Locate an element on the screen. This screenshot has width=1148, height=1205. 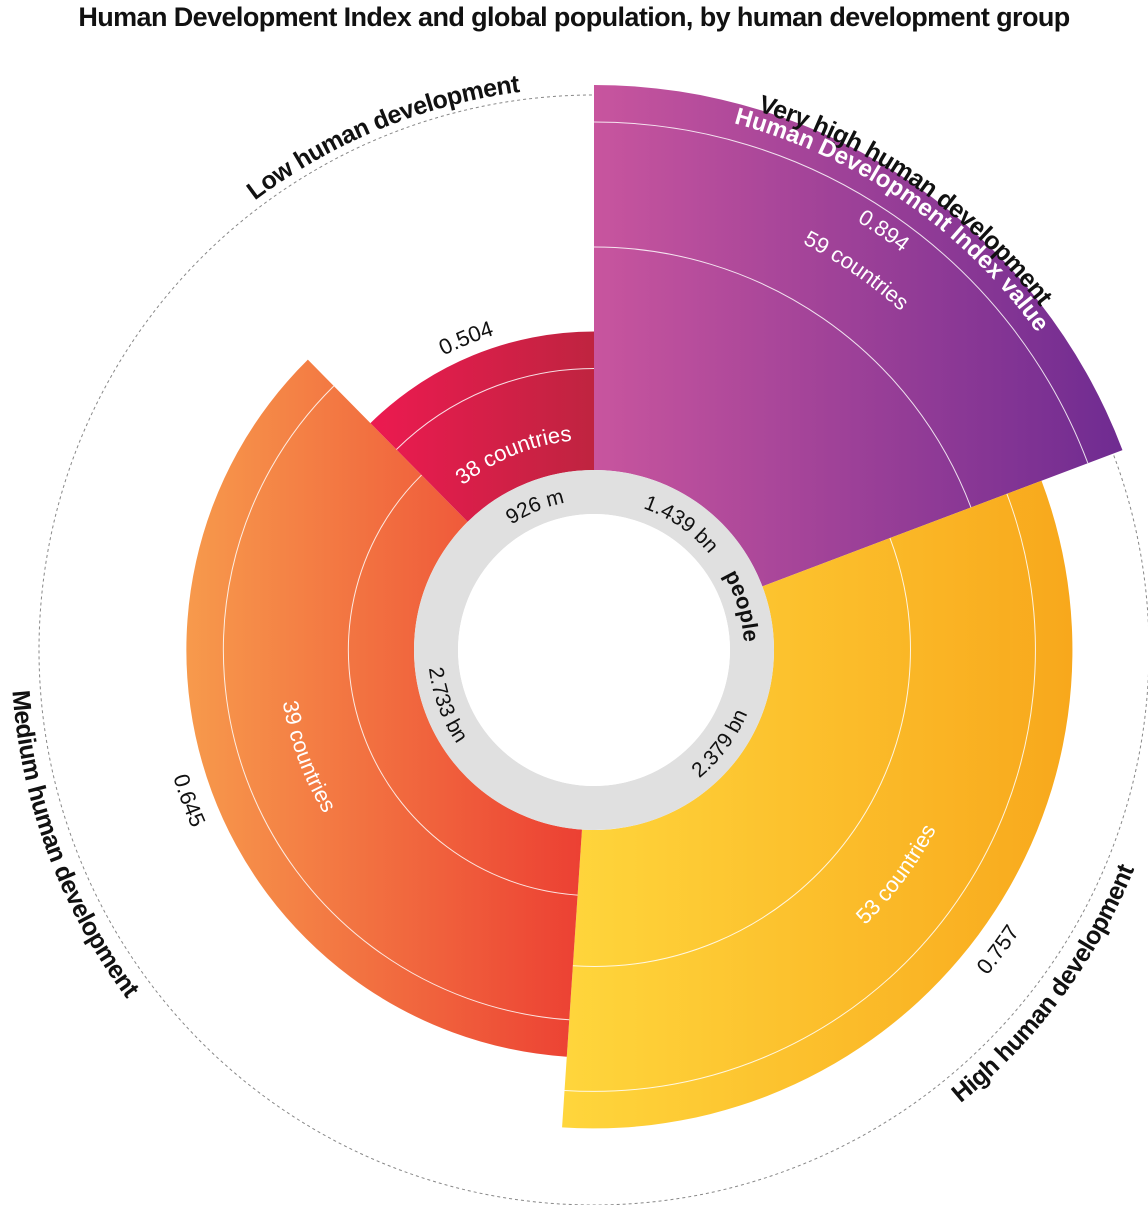
population-ring is located at coordinates (594, 650).